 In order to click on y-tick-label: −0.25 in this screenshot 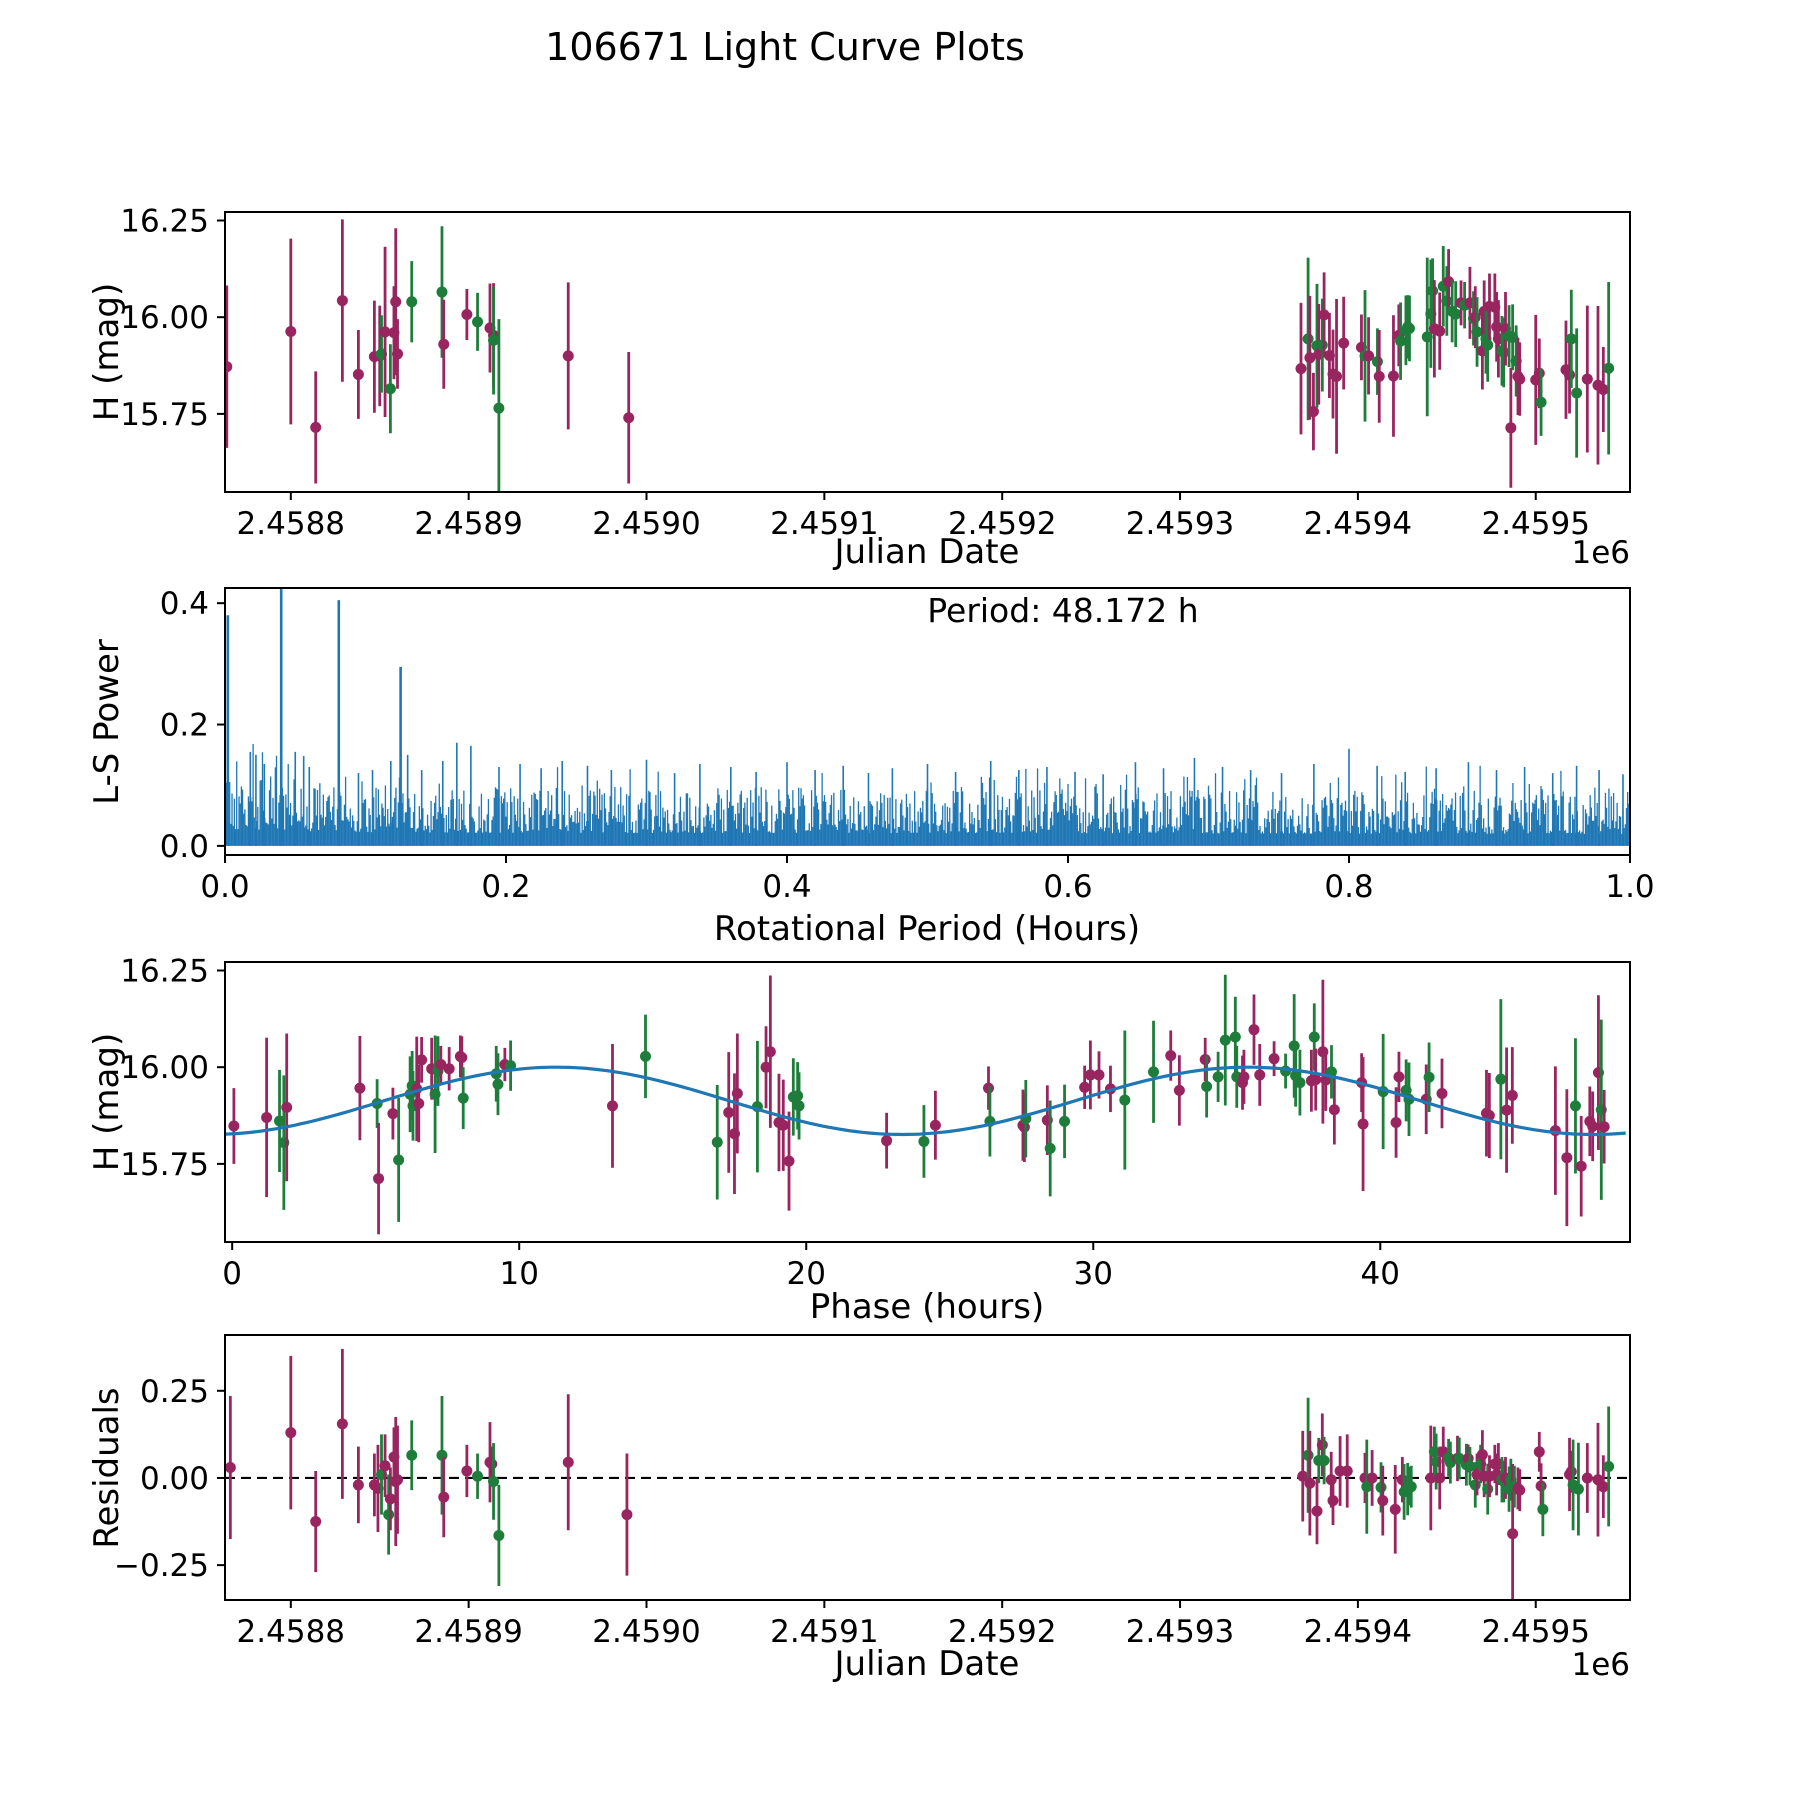, I will do `click(161, 1566)`.